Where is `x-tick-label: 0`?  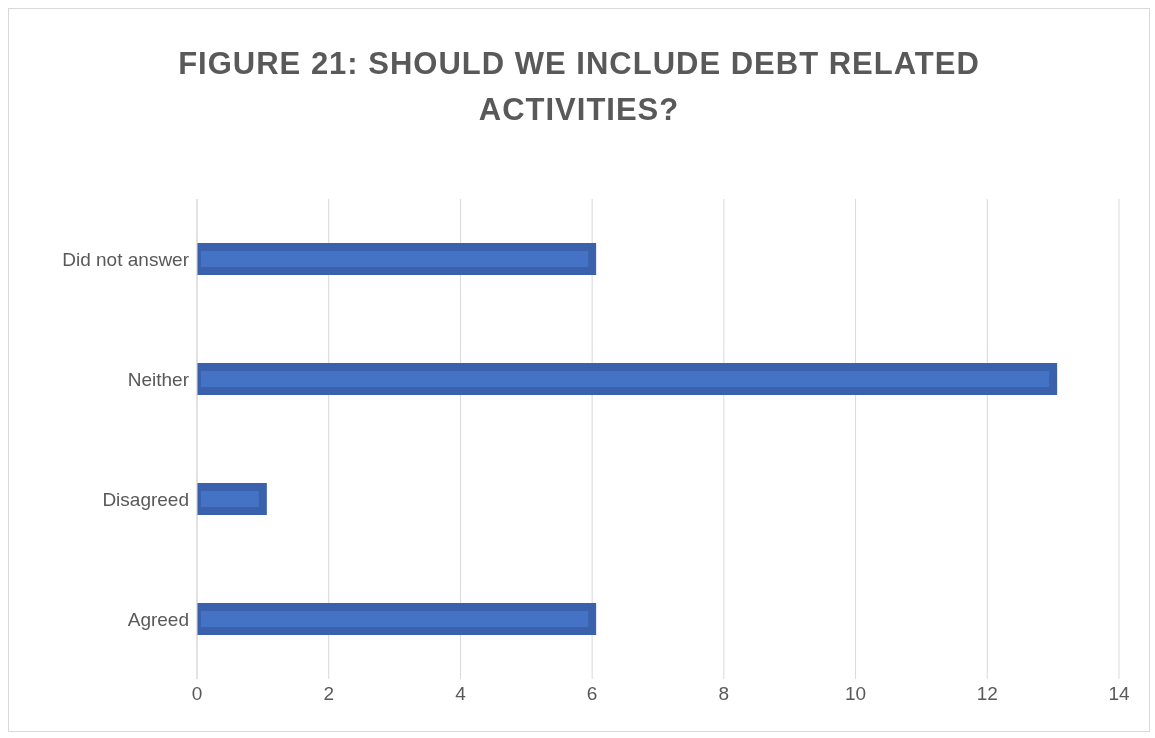
x-tick-label: 0 is located at coordinates (197, 694).